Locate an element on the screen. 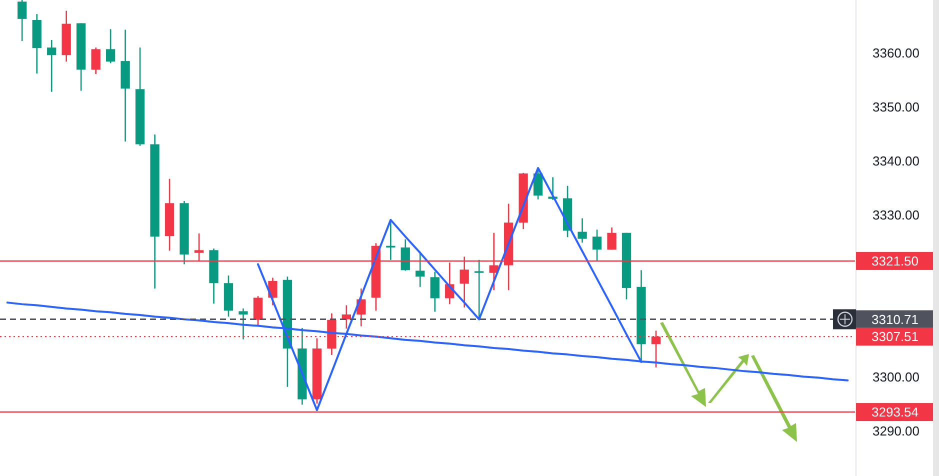 Image resolution: width=939 pixels, height=476 pixels. y-tick-label: 3350.00 is located at coordinates (896, 107).